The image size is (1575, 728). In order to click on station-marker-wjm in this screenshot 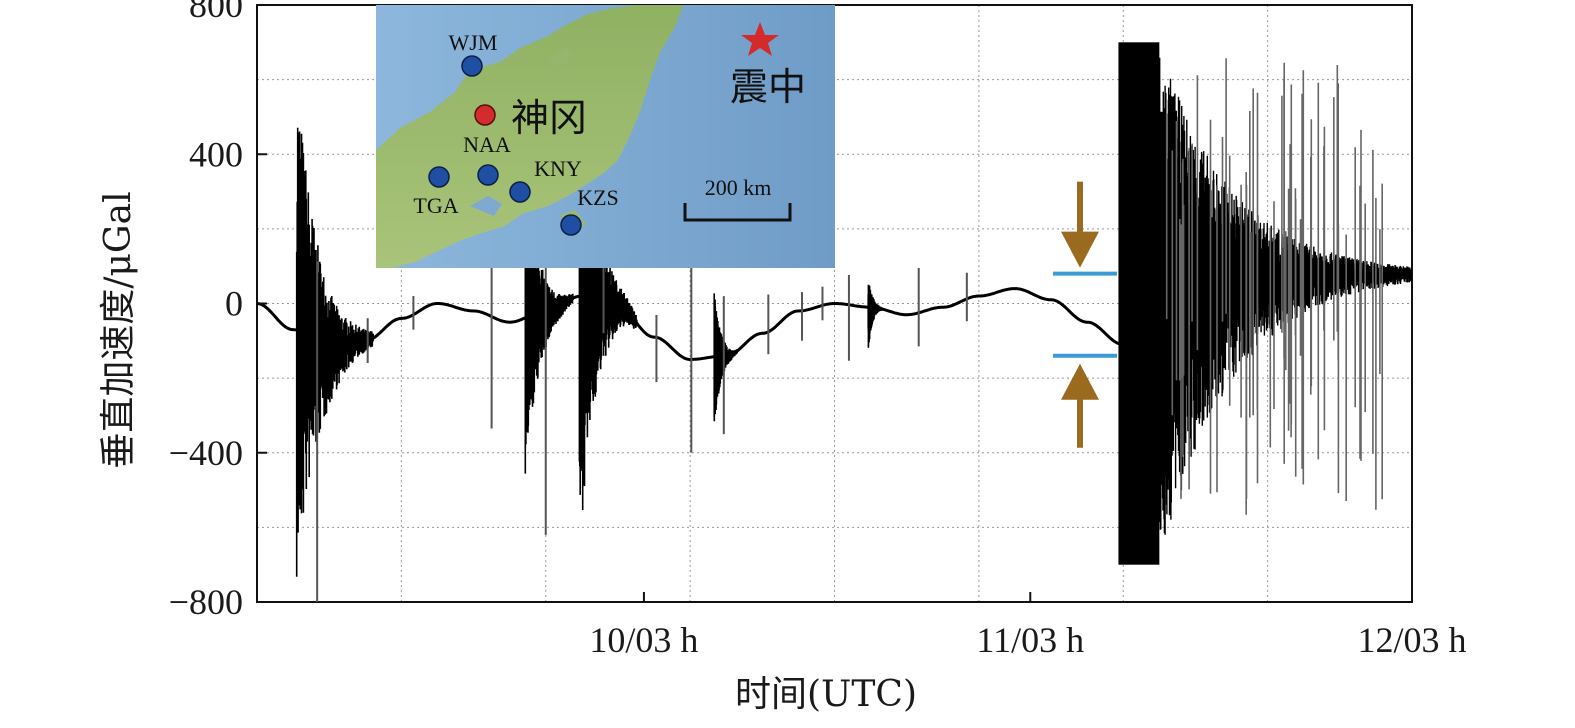, I will do `click(472, 66)`.